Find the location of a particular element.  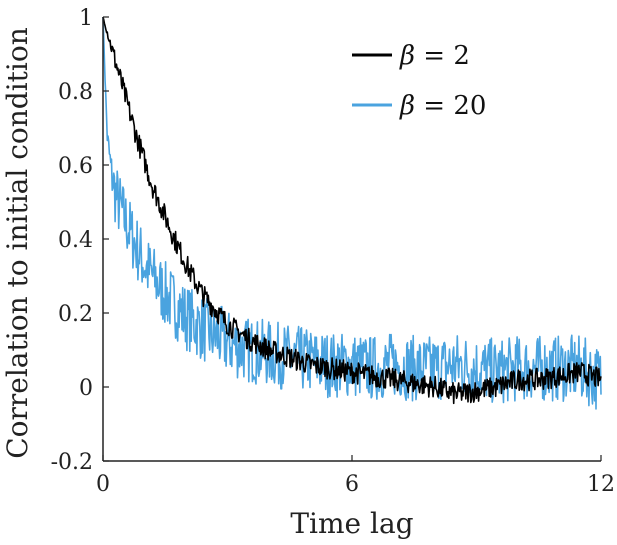

x-tick-label: 0 is located at coordinates (103, 484).